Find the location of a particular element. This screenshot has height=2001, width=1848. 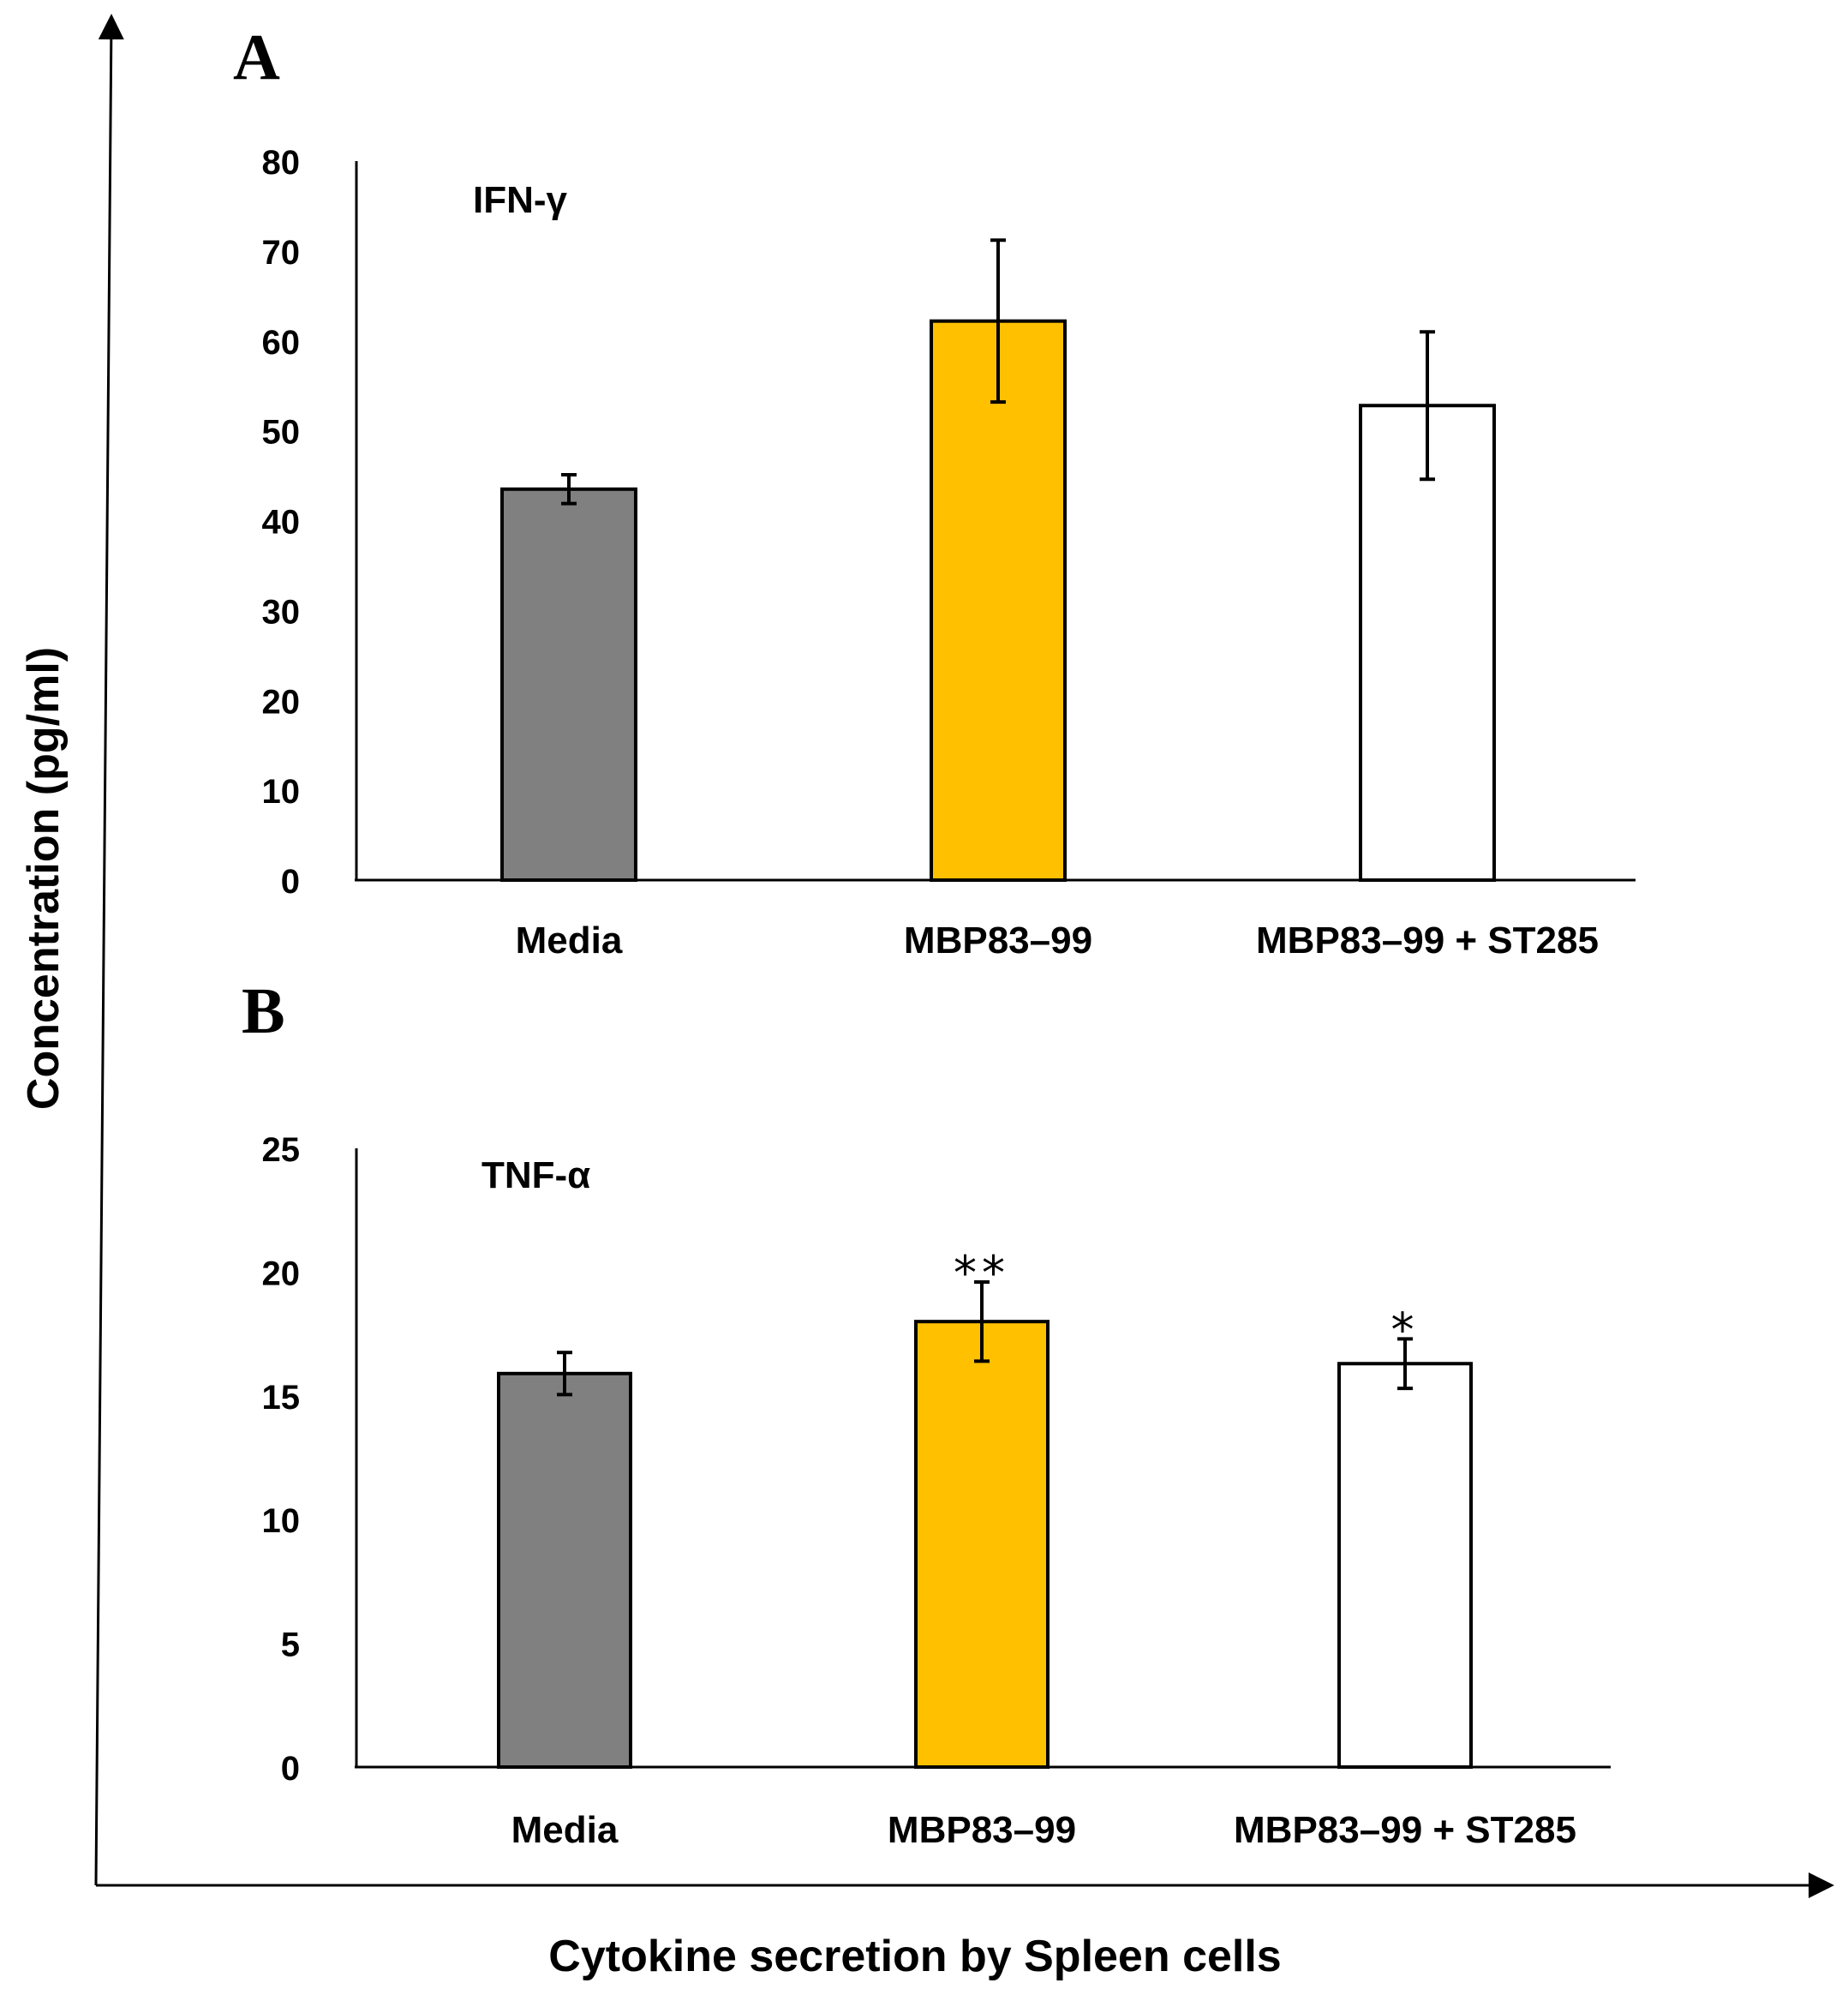

panel-b-y-tick-15: 15 is located at coordinates (281, 1398).